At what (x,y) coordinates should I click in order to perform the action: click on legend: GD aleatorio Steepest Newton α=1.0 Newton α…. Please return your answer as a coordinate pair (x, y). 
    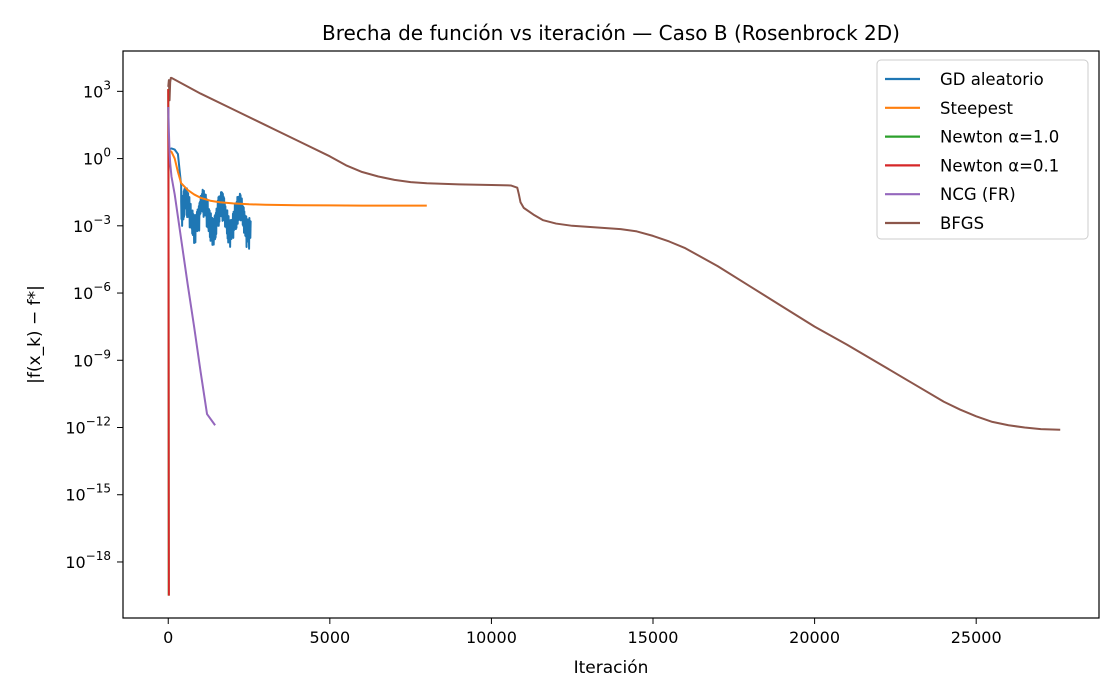
    Looking at the image, I should click on (982, 149).